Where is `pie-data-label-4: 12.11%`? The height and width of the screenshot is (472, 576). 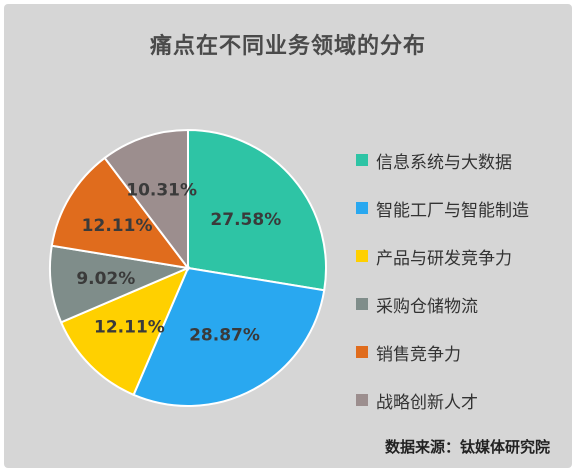 pie-data-label-4: 12.11% is located at coordinates (117, 226).